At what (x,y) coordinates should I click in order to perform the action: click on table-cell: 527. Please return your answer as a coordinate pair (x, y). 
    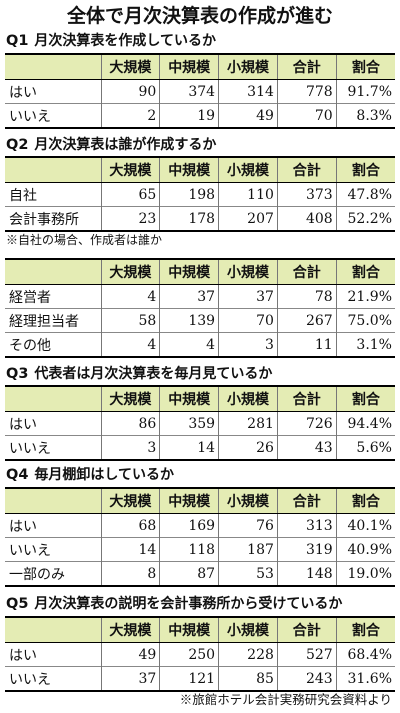
    Looking at the image, I should click on (306, 654).